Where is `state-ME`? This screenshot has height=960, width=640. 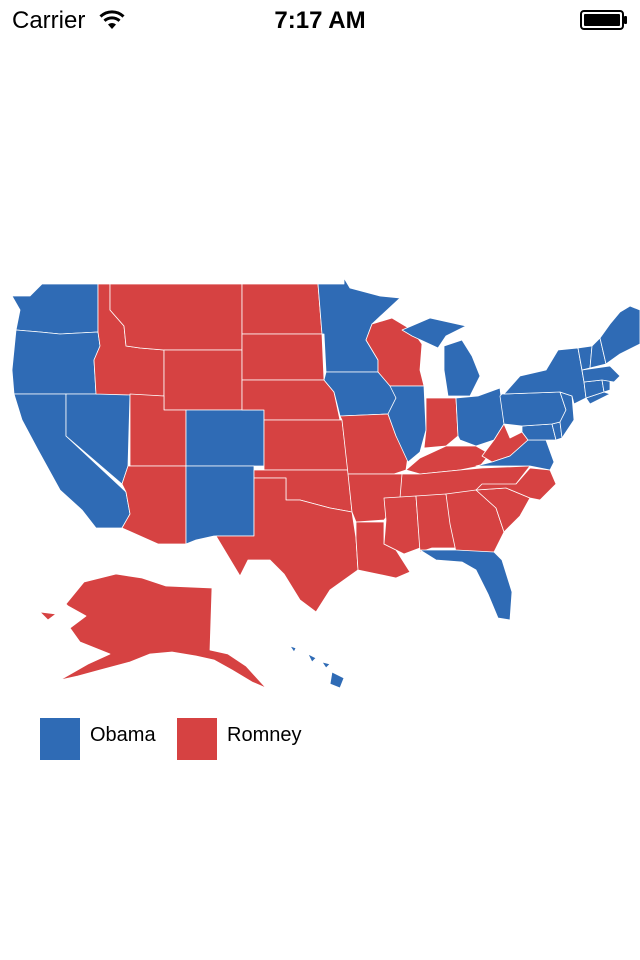 state-ME is located at coordinates (619, 335).